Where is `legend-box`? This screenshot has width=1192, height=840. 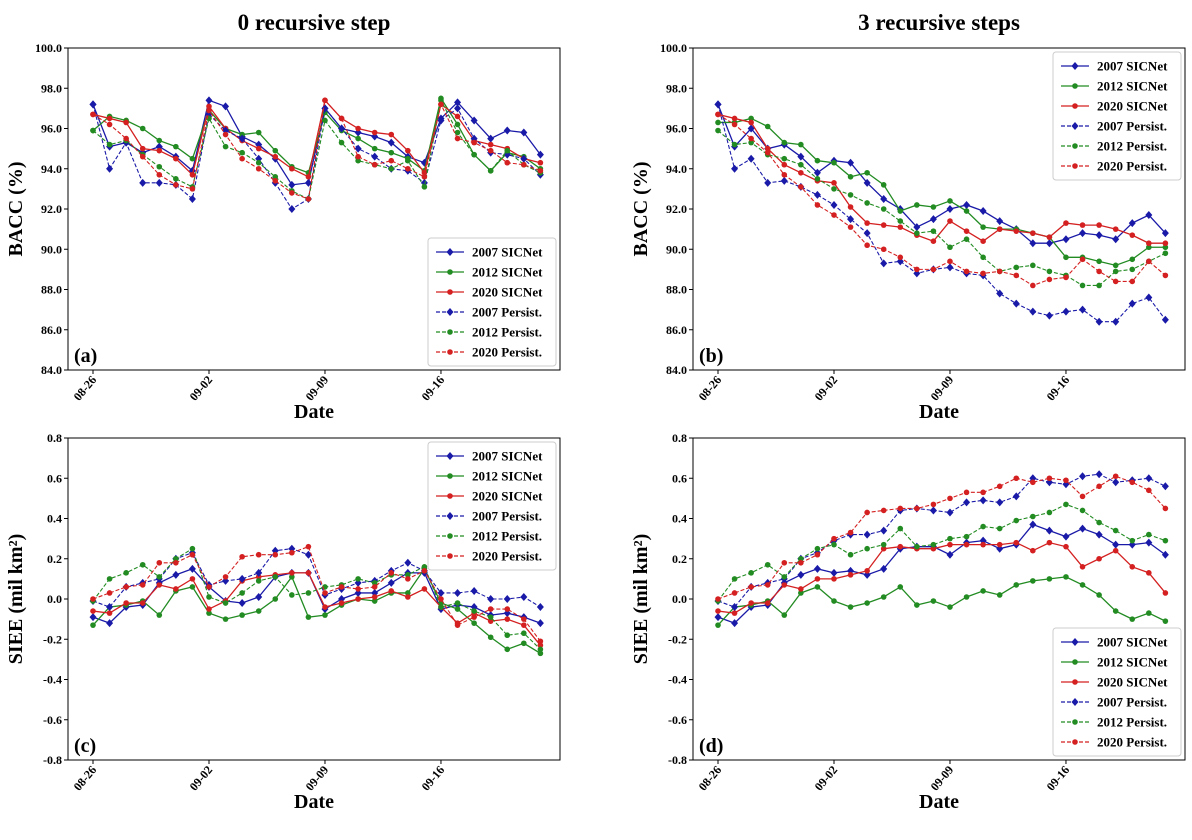 legend-box is located at coordinates (492, 506).